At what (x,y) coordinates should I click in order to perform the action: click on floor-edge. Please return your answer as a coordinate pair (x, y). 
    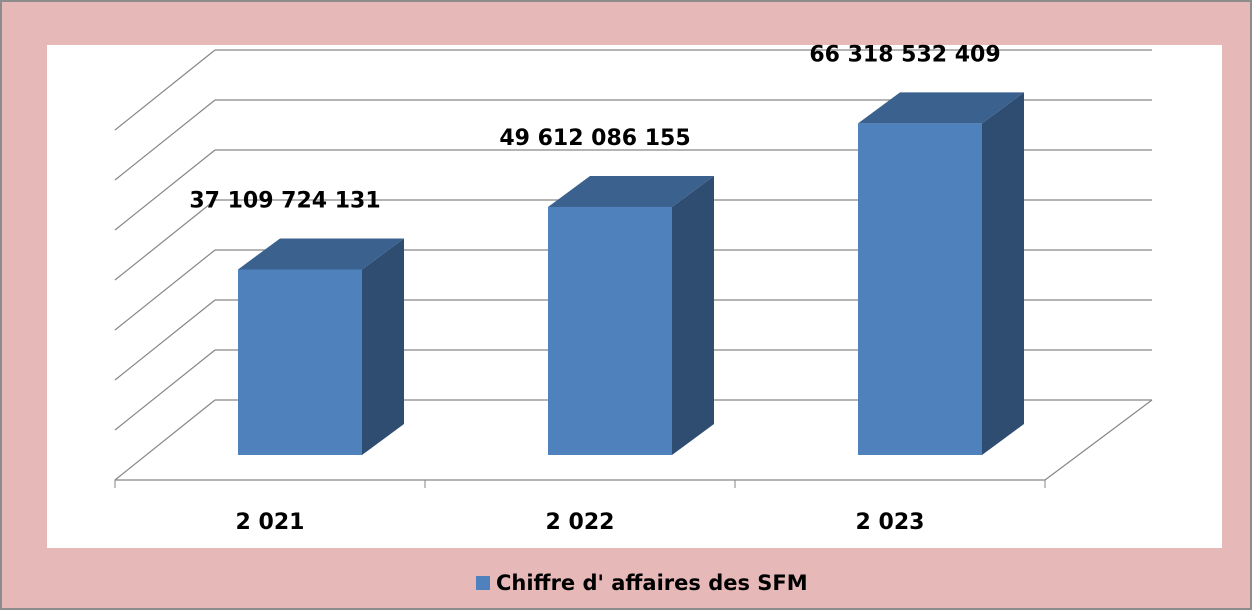
    Looking at the image, I should click on (1098, 440).